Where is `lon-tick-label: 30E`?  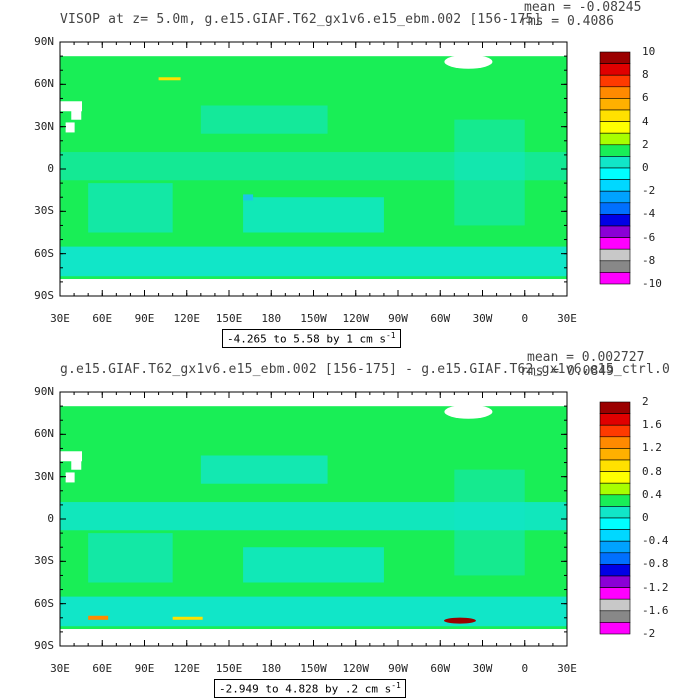
lon-tick-label: 30E is located at coordinates (567, 318).